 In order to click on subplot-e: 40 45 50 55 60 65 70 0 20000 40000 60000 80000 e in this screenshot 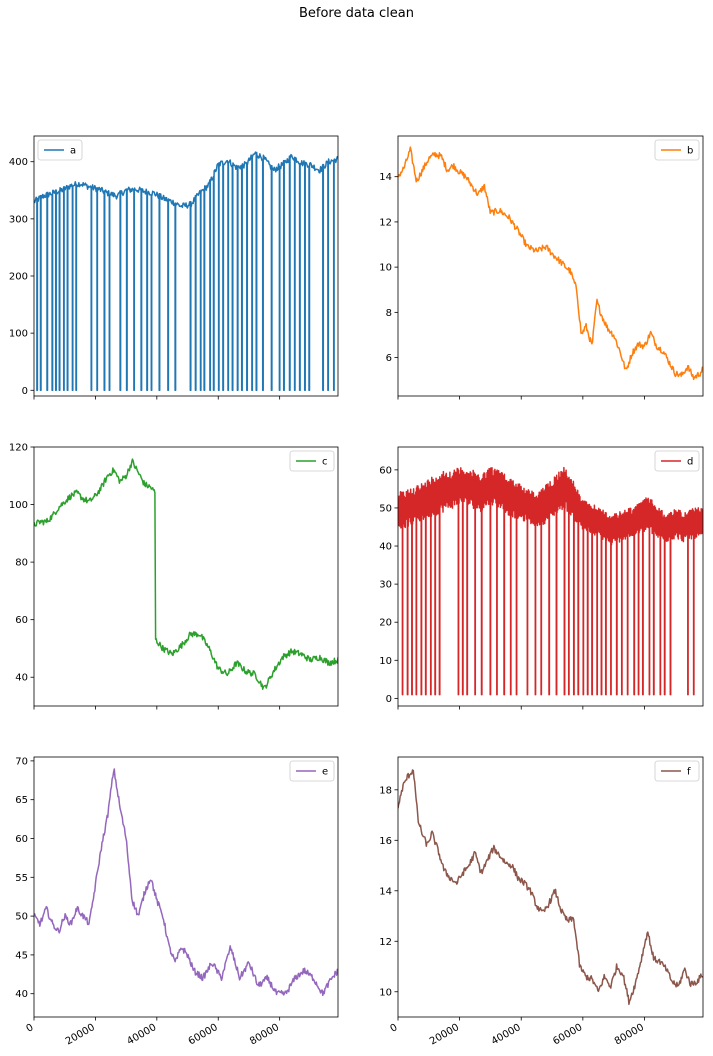, I will do `click(177, 902)`.